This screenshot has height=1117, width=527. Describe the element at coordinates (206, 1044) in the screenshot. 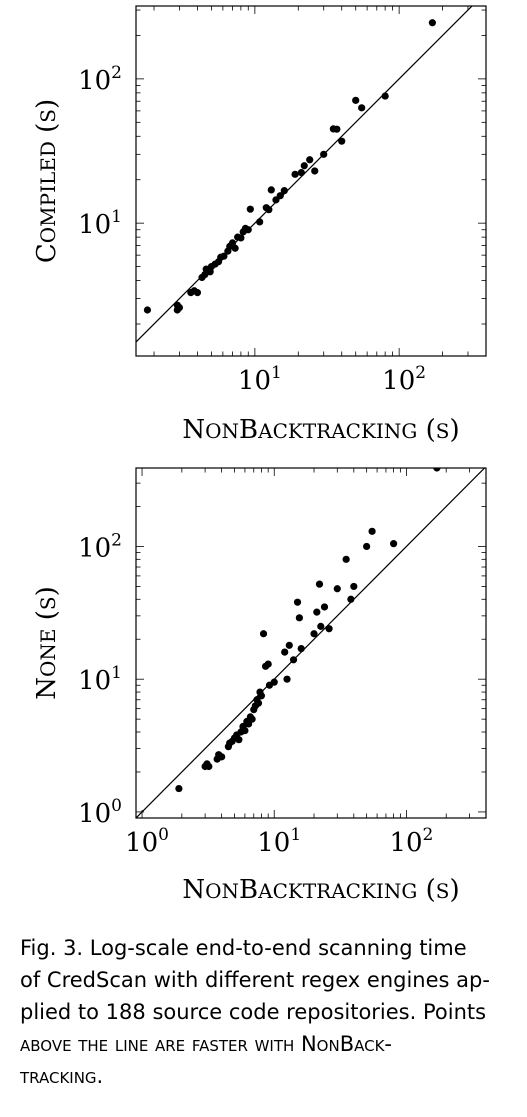

I see `caption-line-4: above the line are faster with NonBack-` at that location.